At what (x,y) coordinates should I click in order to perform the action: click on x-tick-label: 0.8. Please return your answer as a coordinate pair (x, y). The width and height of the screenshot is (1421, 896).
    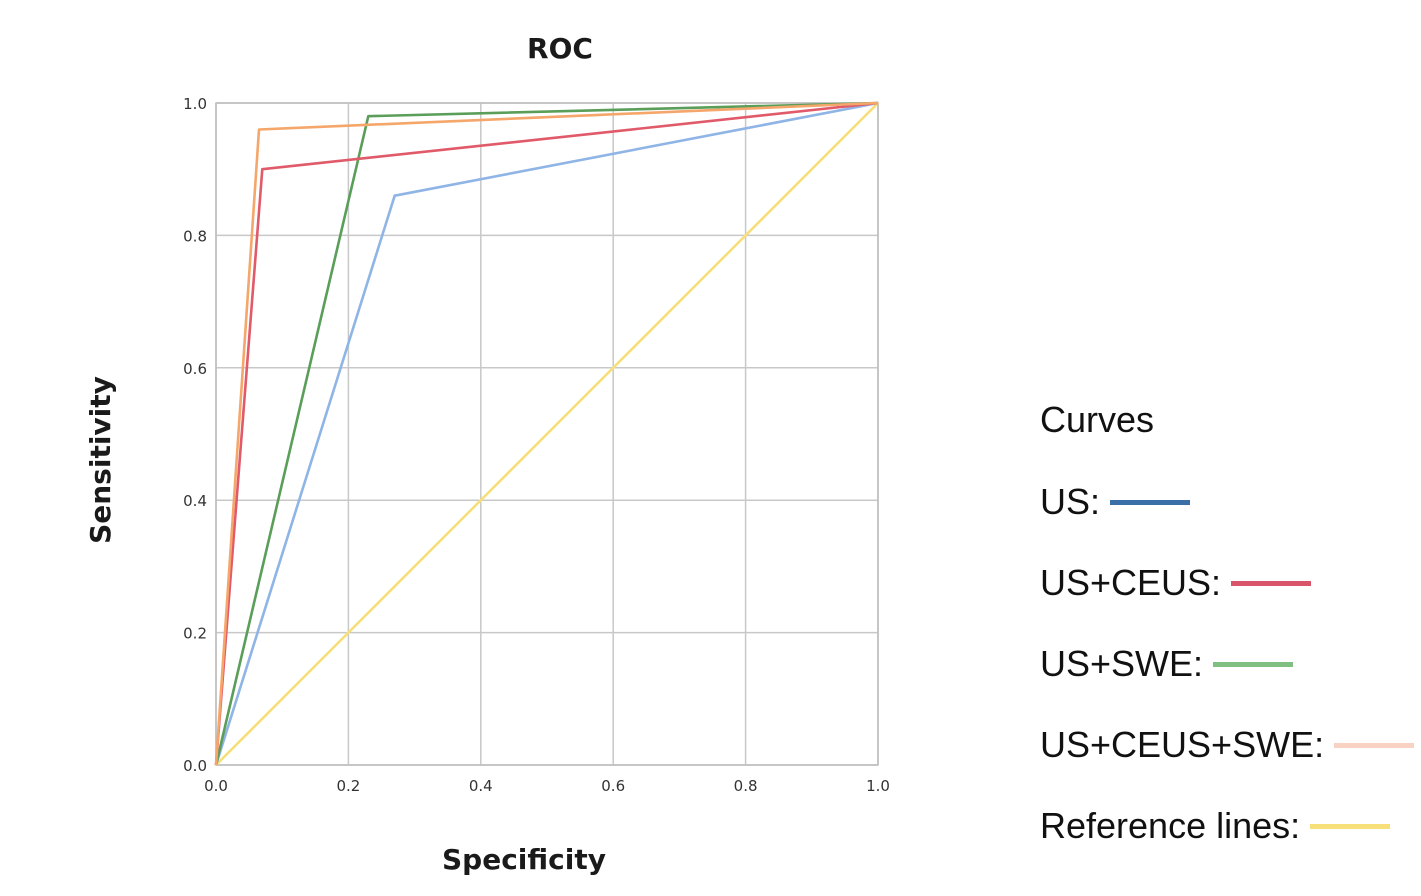
    Looking at the image, I should click on (746, 786).